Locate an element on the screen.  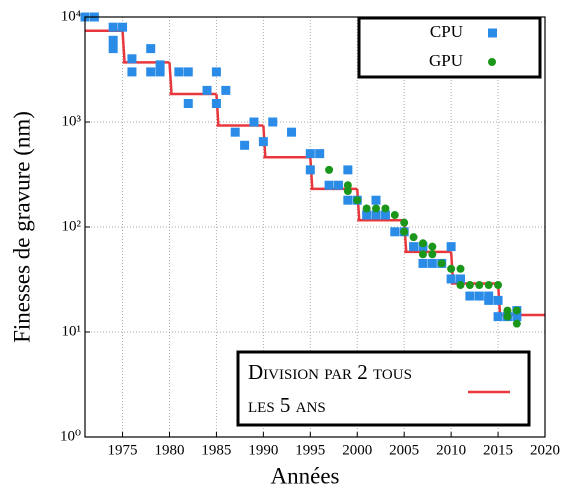
x-tick-label: 1985 is located at coordinates (216, 450).